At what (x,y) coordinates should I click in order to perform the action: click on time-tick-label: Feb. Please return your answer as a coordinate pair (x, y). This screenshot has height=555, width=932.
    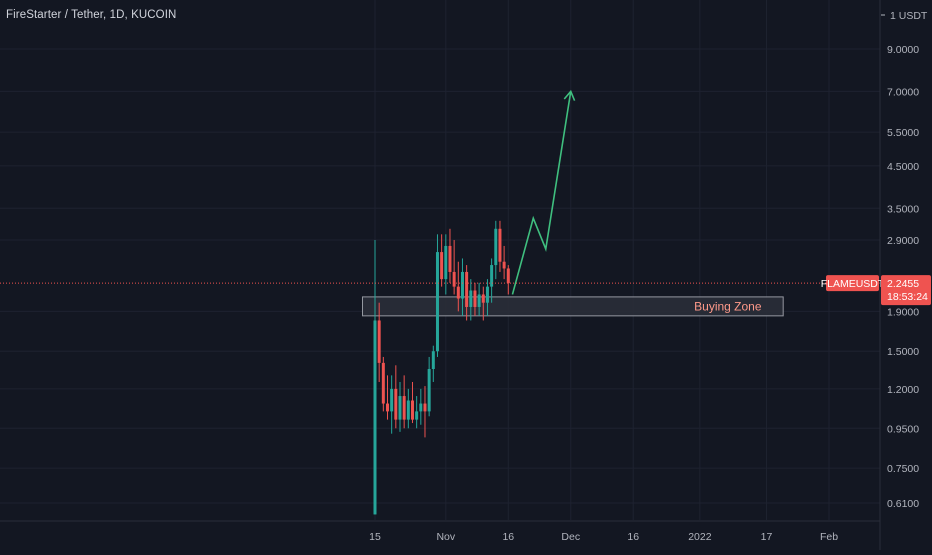
    Looking at the image, I should click on (829, 537).